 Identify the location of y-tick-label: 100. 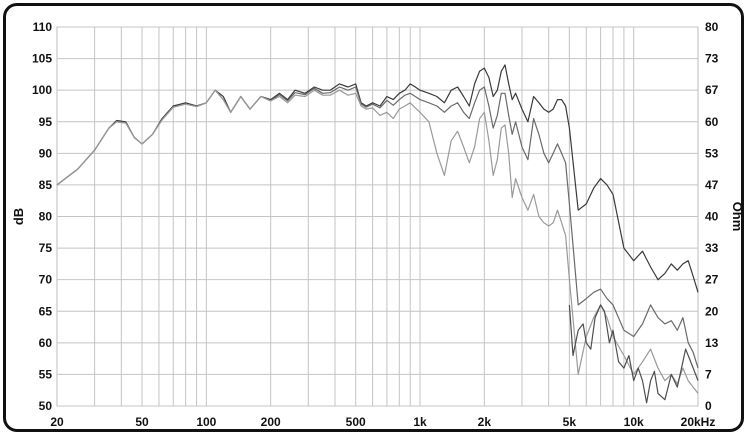
(42, 90).